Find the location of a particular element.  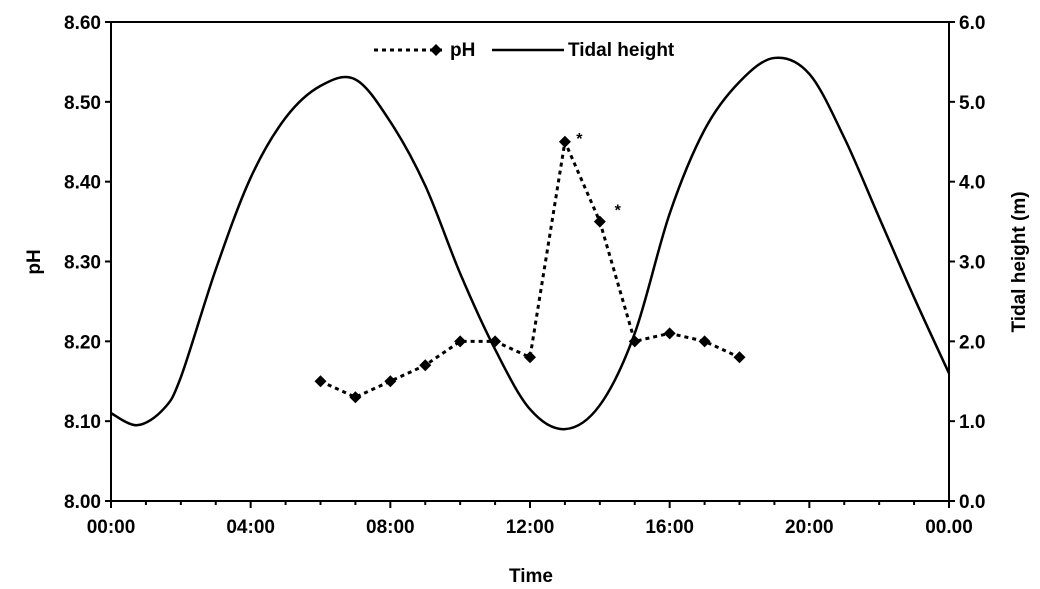

left-y-axis: 8.00 8.10 8.20 8.30 8.40 8.50 8.60 is located at coordinates (87, 263).